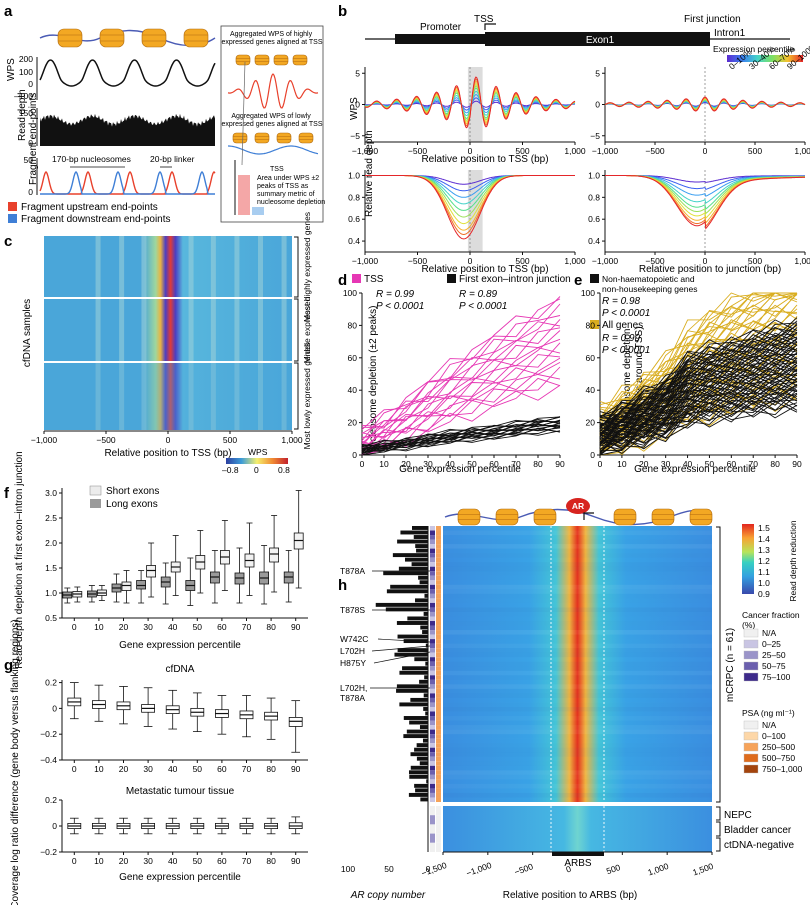 The width and height of the screenshot is (810, 905). Describe the element at coordinates (588, 516) in the screenshot. I see `ar-tss-arrow-icon` at that location.